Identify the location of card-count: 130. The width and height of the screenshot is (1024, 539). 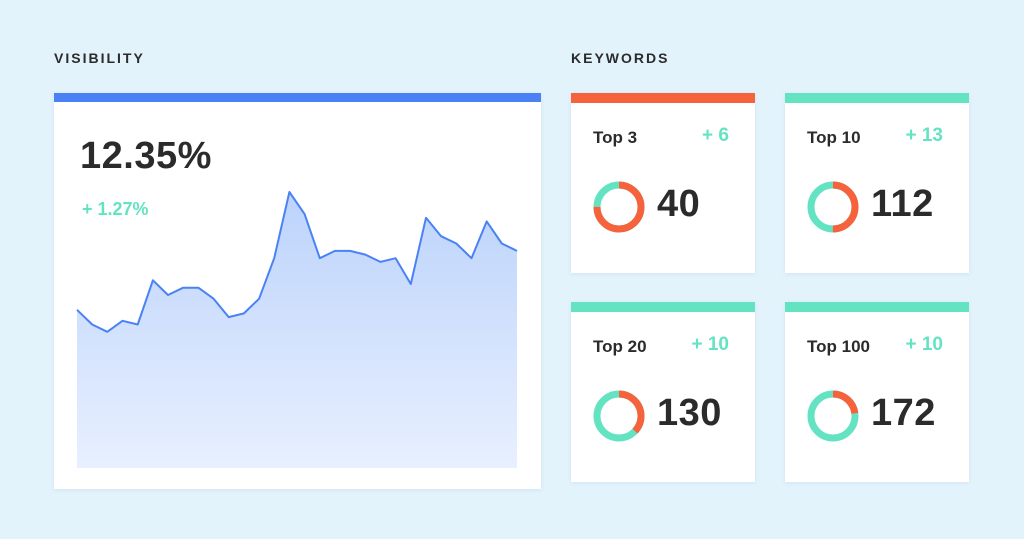
(689, 413).